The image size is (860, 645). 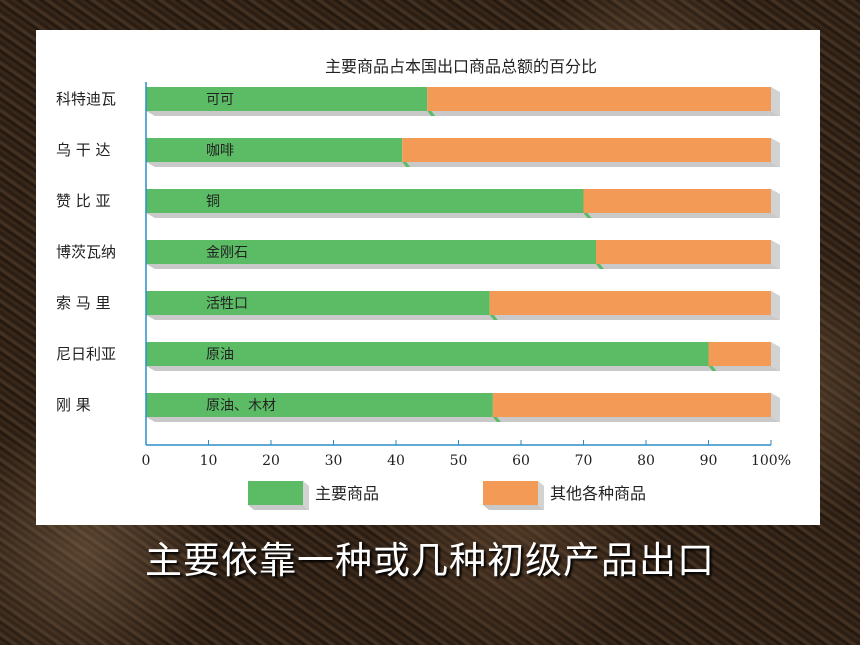 What do you see at coordinates (271, 461) in the screenshot?
I see `x-tick-label: 20` at bounding box center [271, 461].